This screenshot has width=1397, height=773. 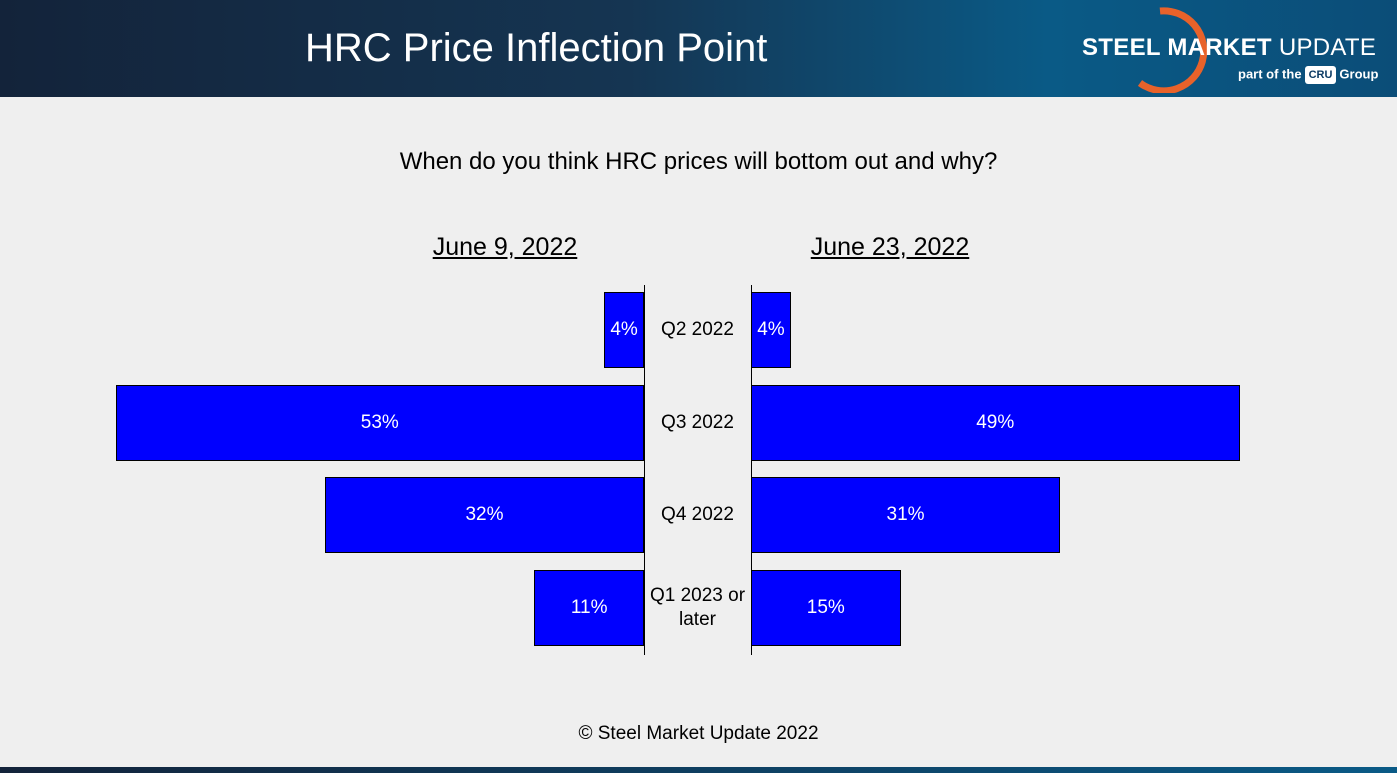 I want to click on bottom-strip, so click(x=698, y=770).